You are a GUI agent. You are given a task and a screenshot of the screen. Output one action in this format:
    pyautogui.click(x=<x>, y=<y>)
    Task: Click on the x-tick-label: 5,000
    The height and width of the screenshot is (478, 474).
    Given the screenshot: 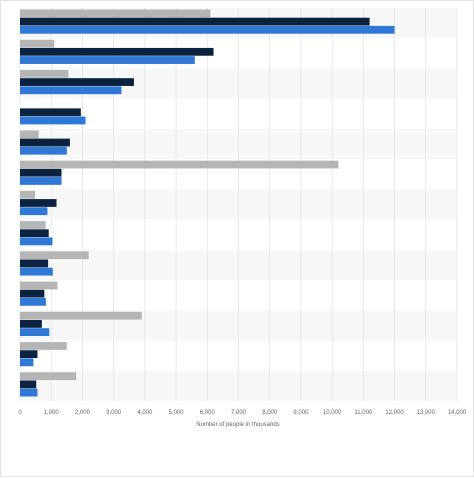 What is the action you would take?
    pyautogui.click(x=177, y=413)
    